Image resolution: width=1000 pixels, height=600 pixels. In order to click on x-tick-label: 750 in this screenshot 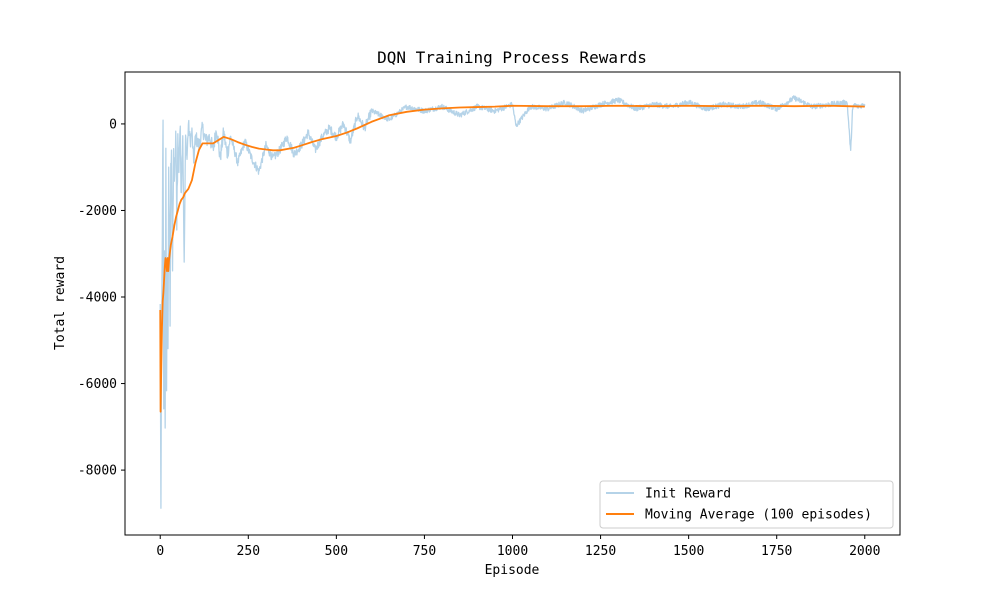, I will do `click(424, 551)`.